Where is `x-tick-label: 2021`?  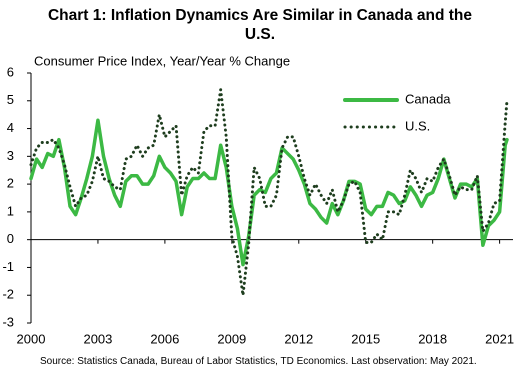
x-tick-label: 2021 is located at coordinates (499, 338).